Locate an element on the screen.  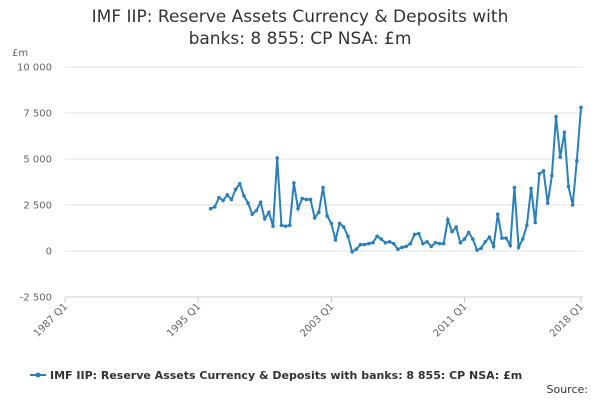
y-tick-label: 7 500 is located at coordinates (37, 114).